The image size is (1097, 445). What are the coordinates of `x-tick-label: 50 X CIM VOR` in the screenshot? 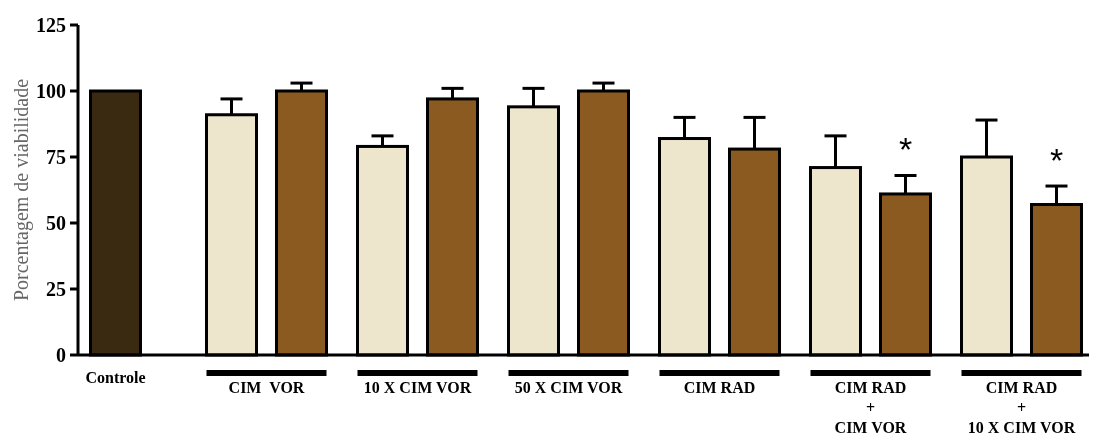 It's located at (568, 387).